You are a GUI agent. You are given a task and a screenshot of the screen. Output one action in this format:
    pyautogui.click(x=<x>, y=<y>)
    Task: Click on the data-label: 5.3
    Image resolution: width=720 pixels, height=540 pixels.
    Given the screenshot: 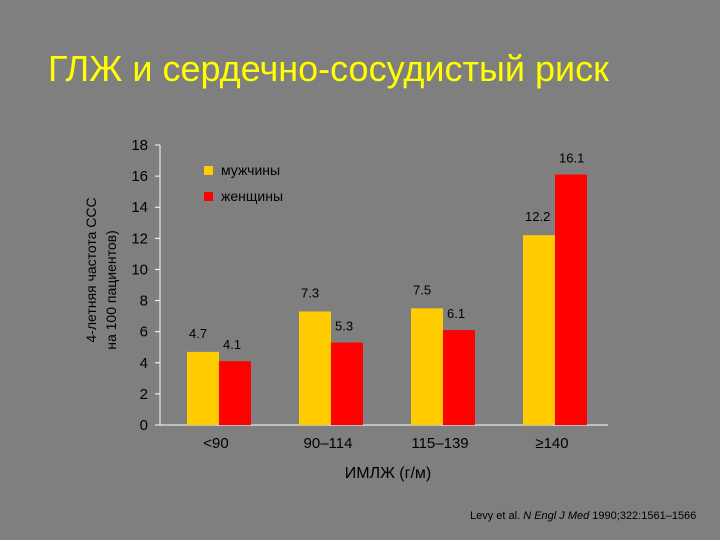 What is the action you would take?
    pyautogui.click(x=344, y=326)
    